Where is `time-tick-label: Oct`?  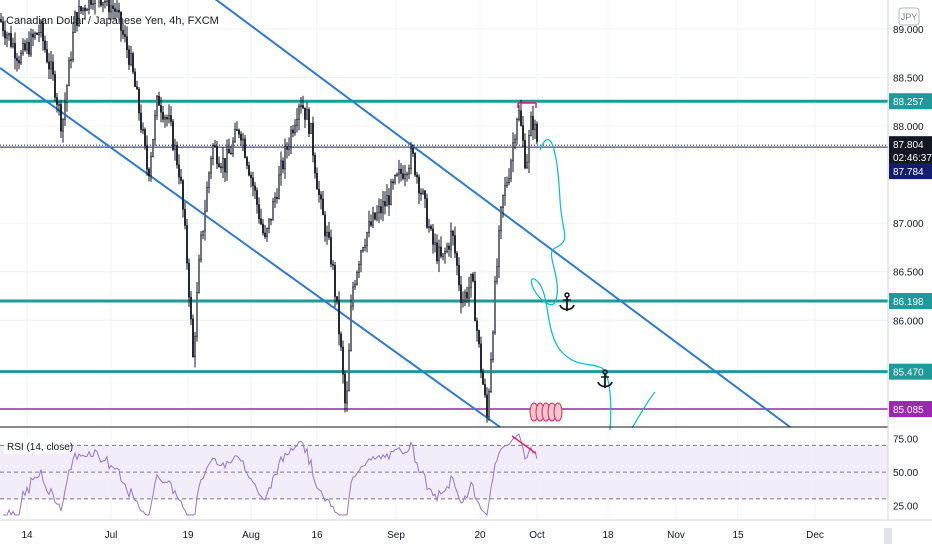
time-tick-label: Oct is located at coordinates (537, 535).